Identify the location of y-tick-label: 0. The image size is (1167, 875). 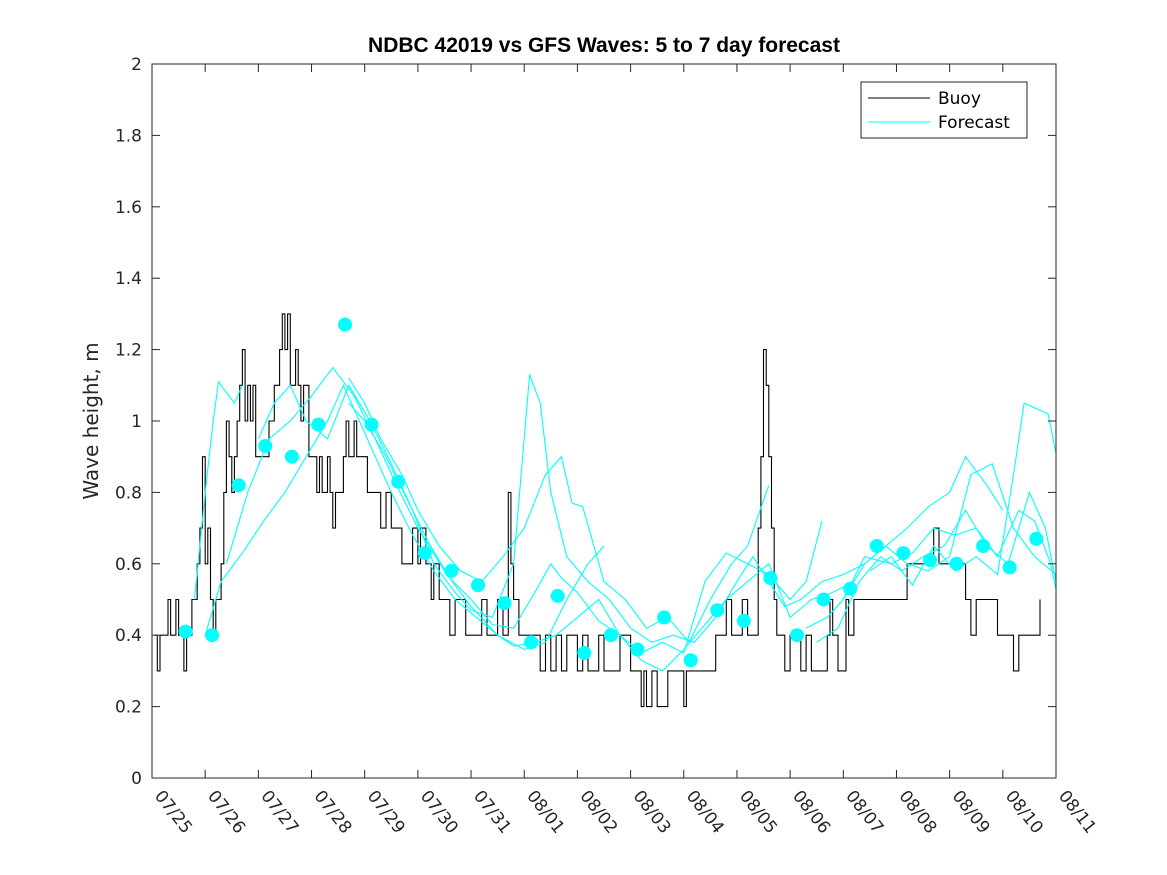
(136, 779).